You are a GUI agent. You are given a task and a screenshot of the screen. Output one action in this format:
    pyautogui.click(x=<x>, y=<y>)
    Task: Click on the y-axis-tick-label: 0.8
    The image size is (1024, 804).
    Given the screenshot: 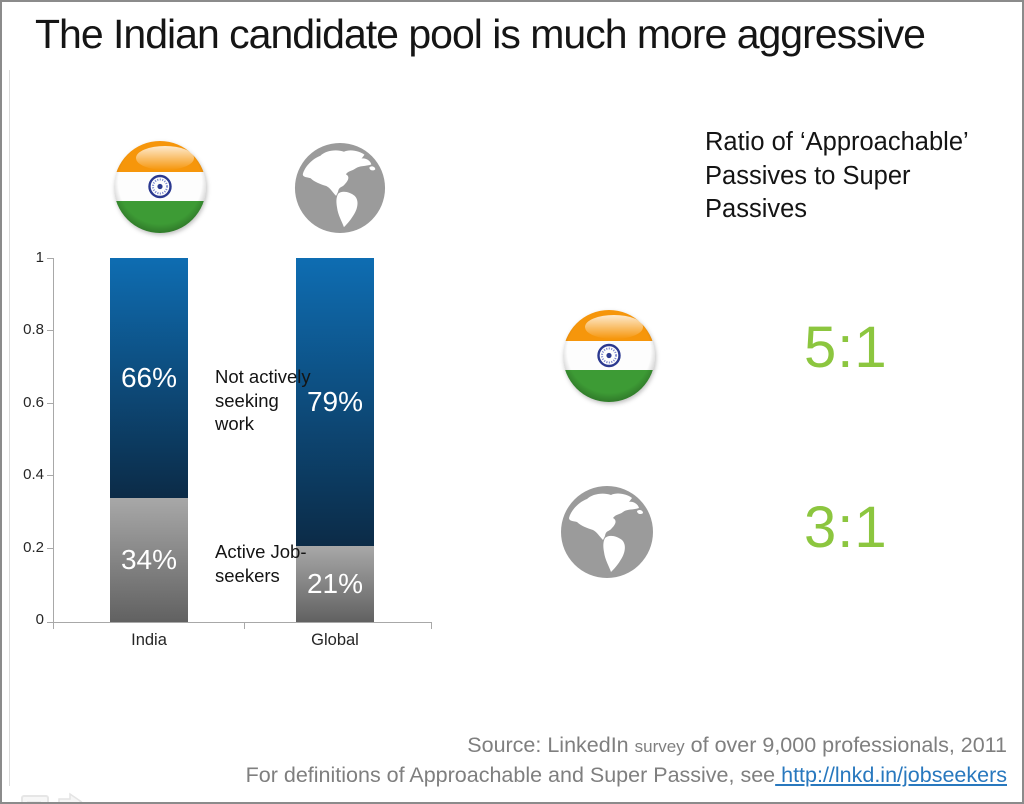 What is the action you would take?
    pyautogui.click(x=33, y=329)
    